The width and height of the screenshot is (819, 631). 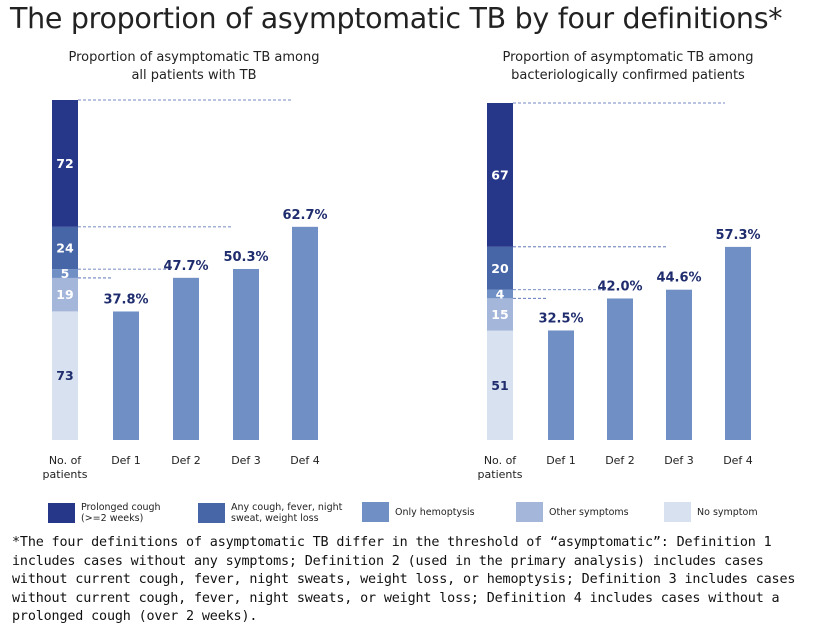 I want to click on data-label: 32.5%, so click(x=560, y=318).